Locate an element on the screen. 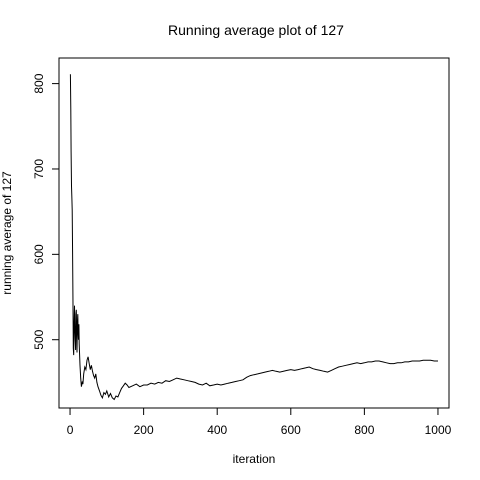 This screenshot has height=480, width=480. y-tick-label: 600 is located at coordinates (39, 254).